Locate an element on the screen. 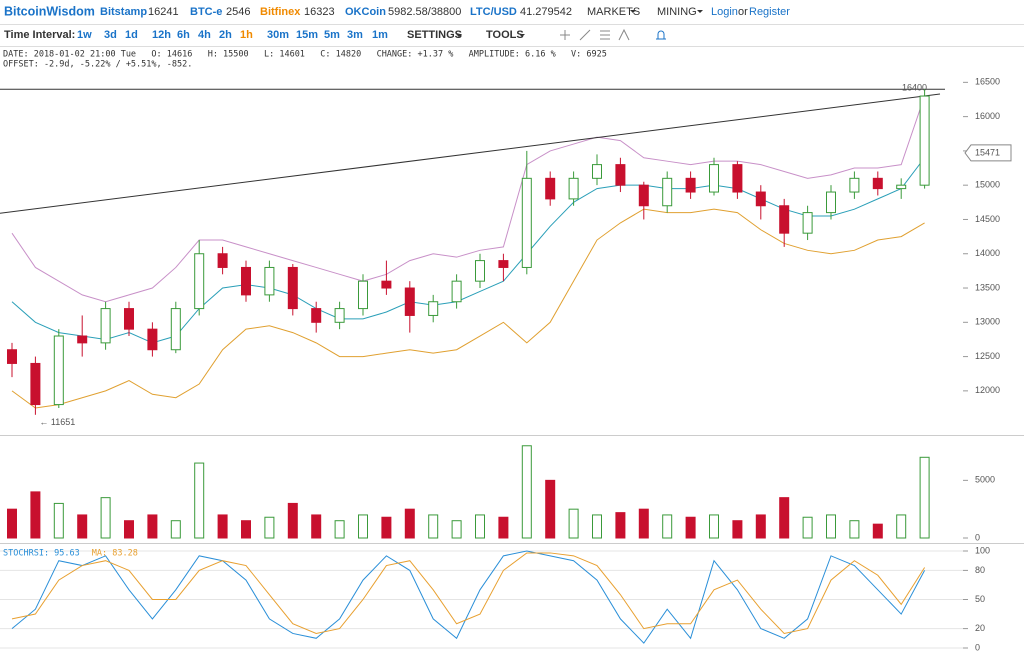 This screenshot has width=1024, height=652. price-marker: 15471 is located at coordinates (987, 152).